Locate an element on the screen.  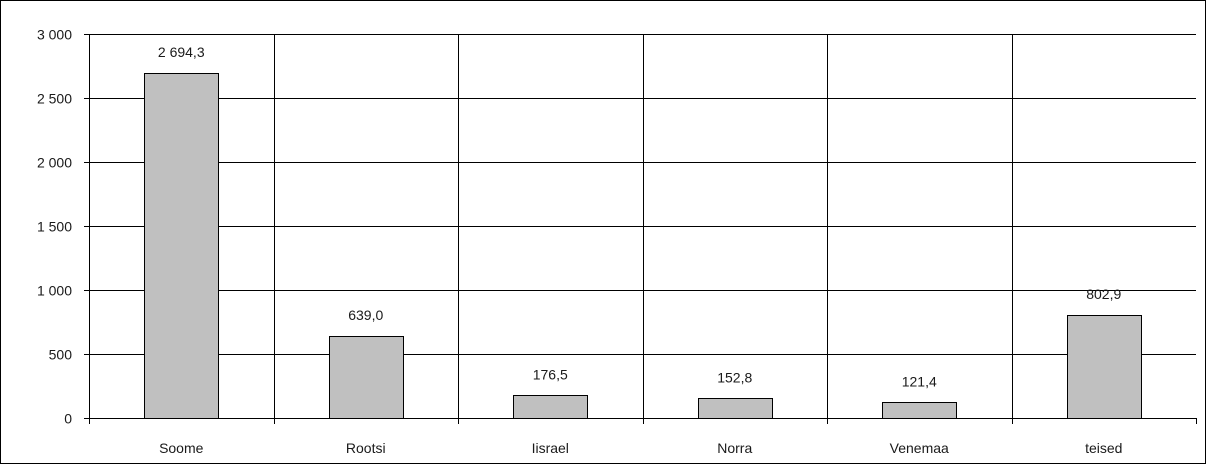
x-tick-label: teised is located at coordinates (1103, 448).